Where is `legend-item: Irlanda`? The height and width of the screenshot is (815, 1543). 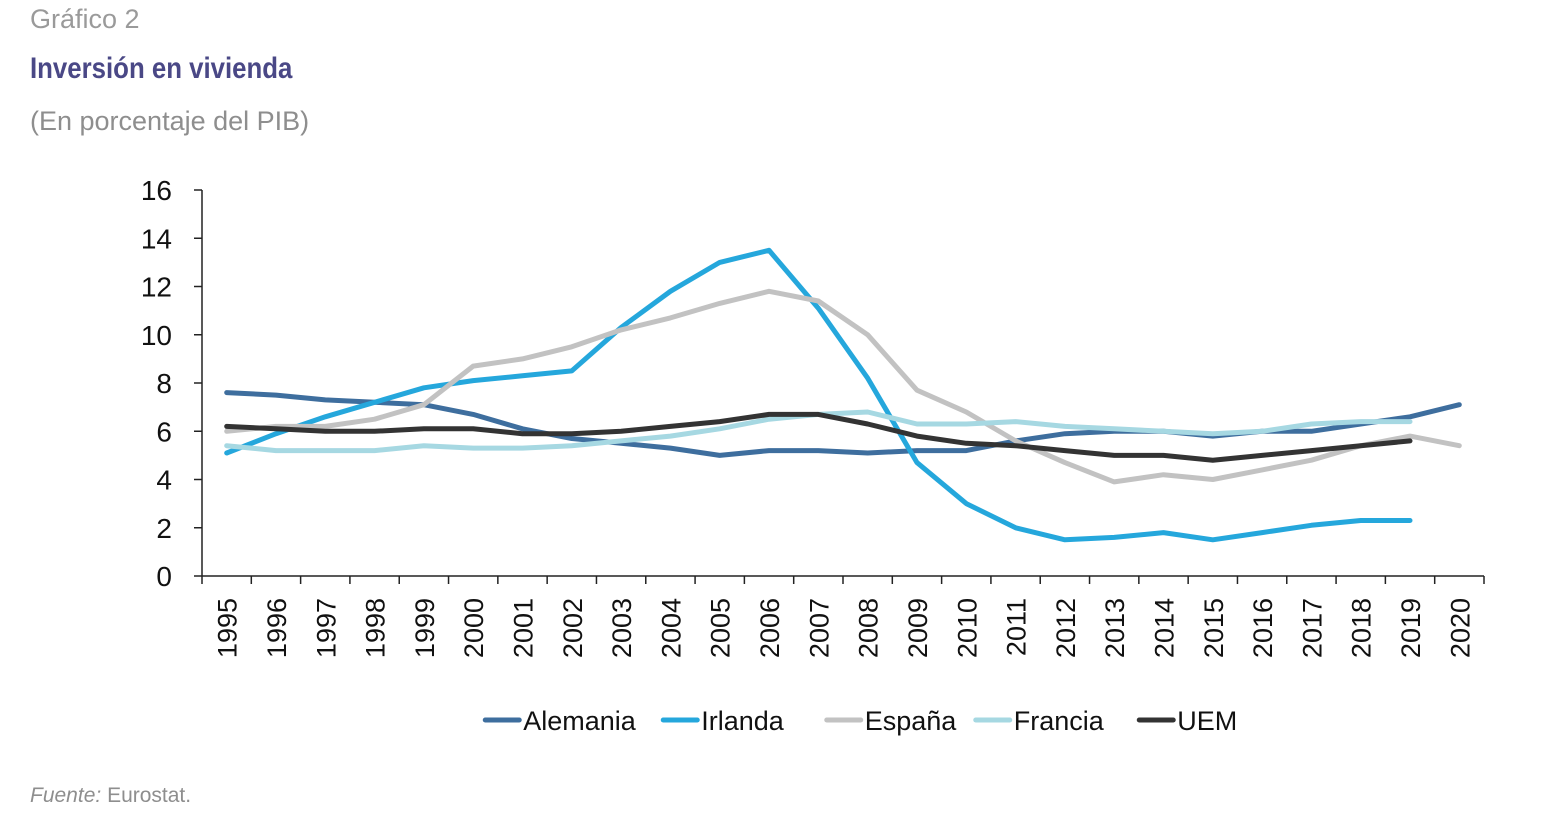
legend-item: Irlanda is located at coordinates (722, 721).